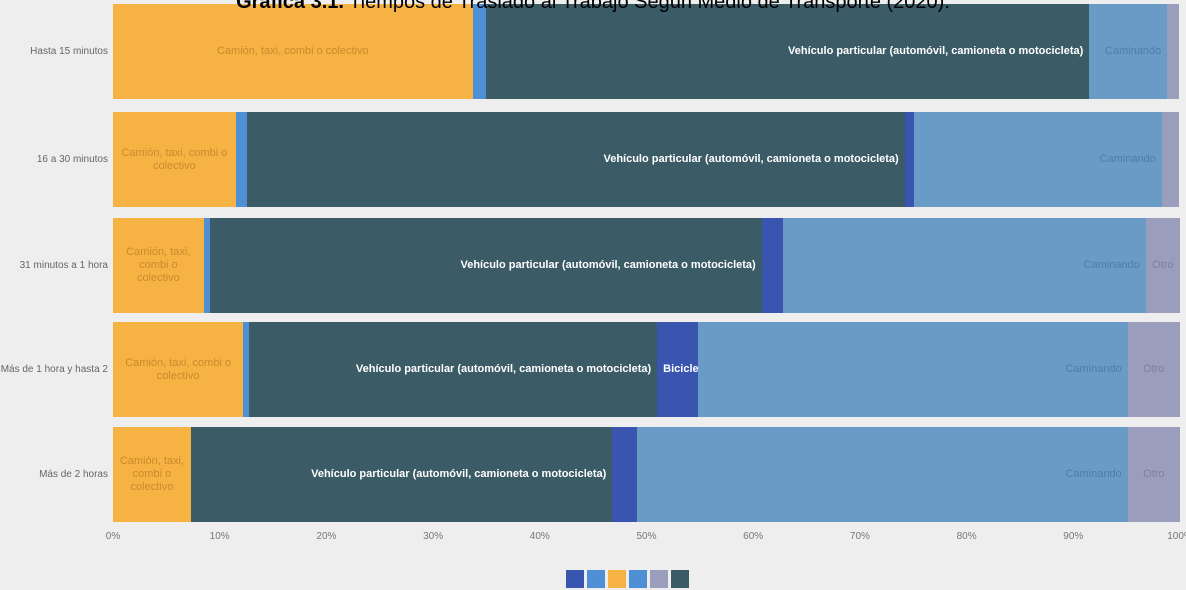 The image size is (1186, 590). Describe the element at coordinates (73, 474) in the screenshot. I see `y-tick-label: Más de 2 horas` at that location.